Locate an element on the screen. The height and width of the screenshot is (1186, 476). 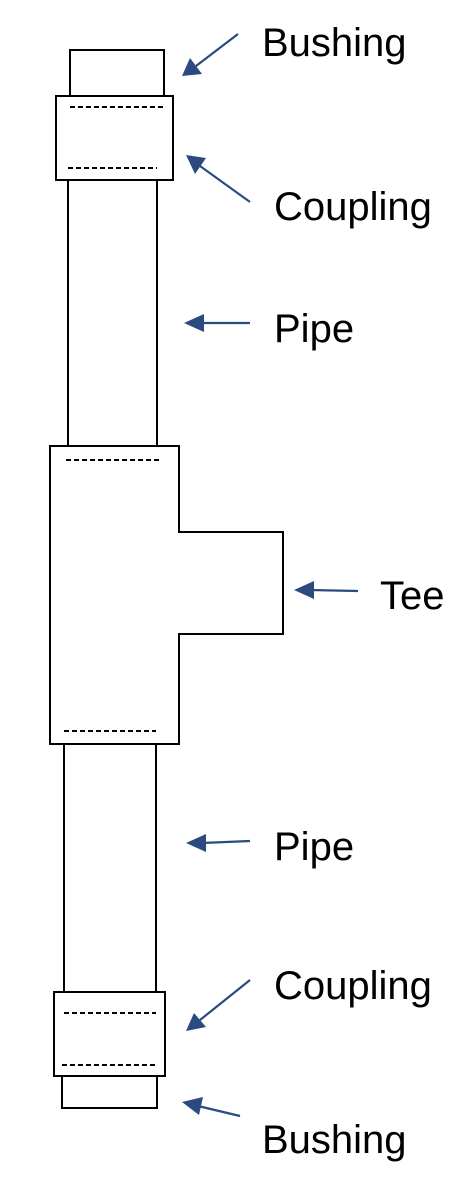
top-bushing is located at coordinates (117, 75).